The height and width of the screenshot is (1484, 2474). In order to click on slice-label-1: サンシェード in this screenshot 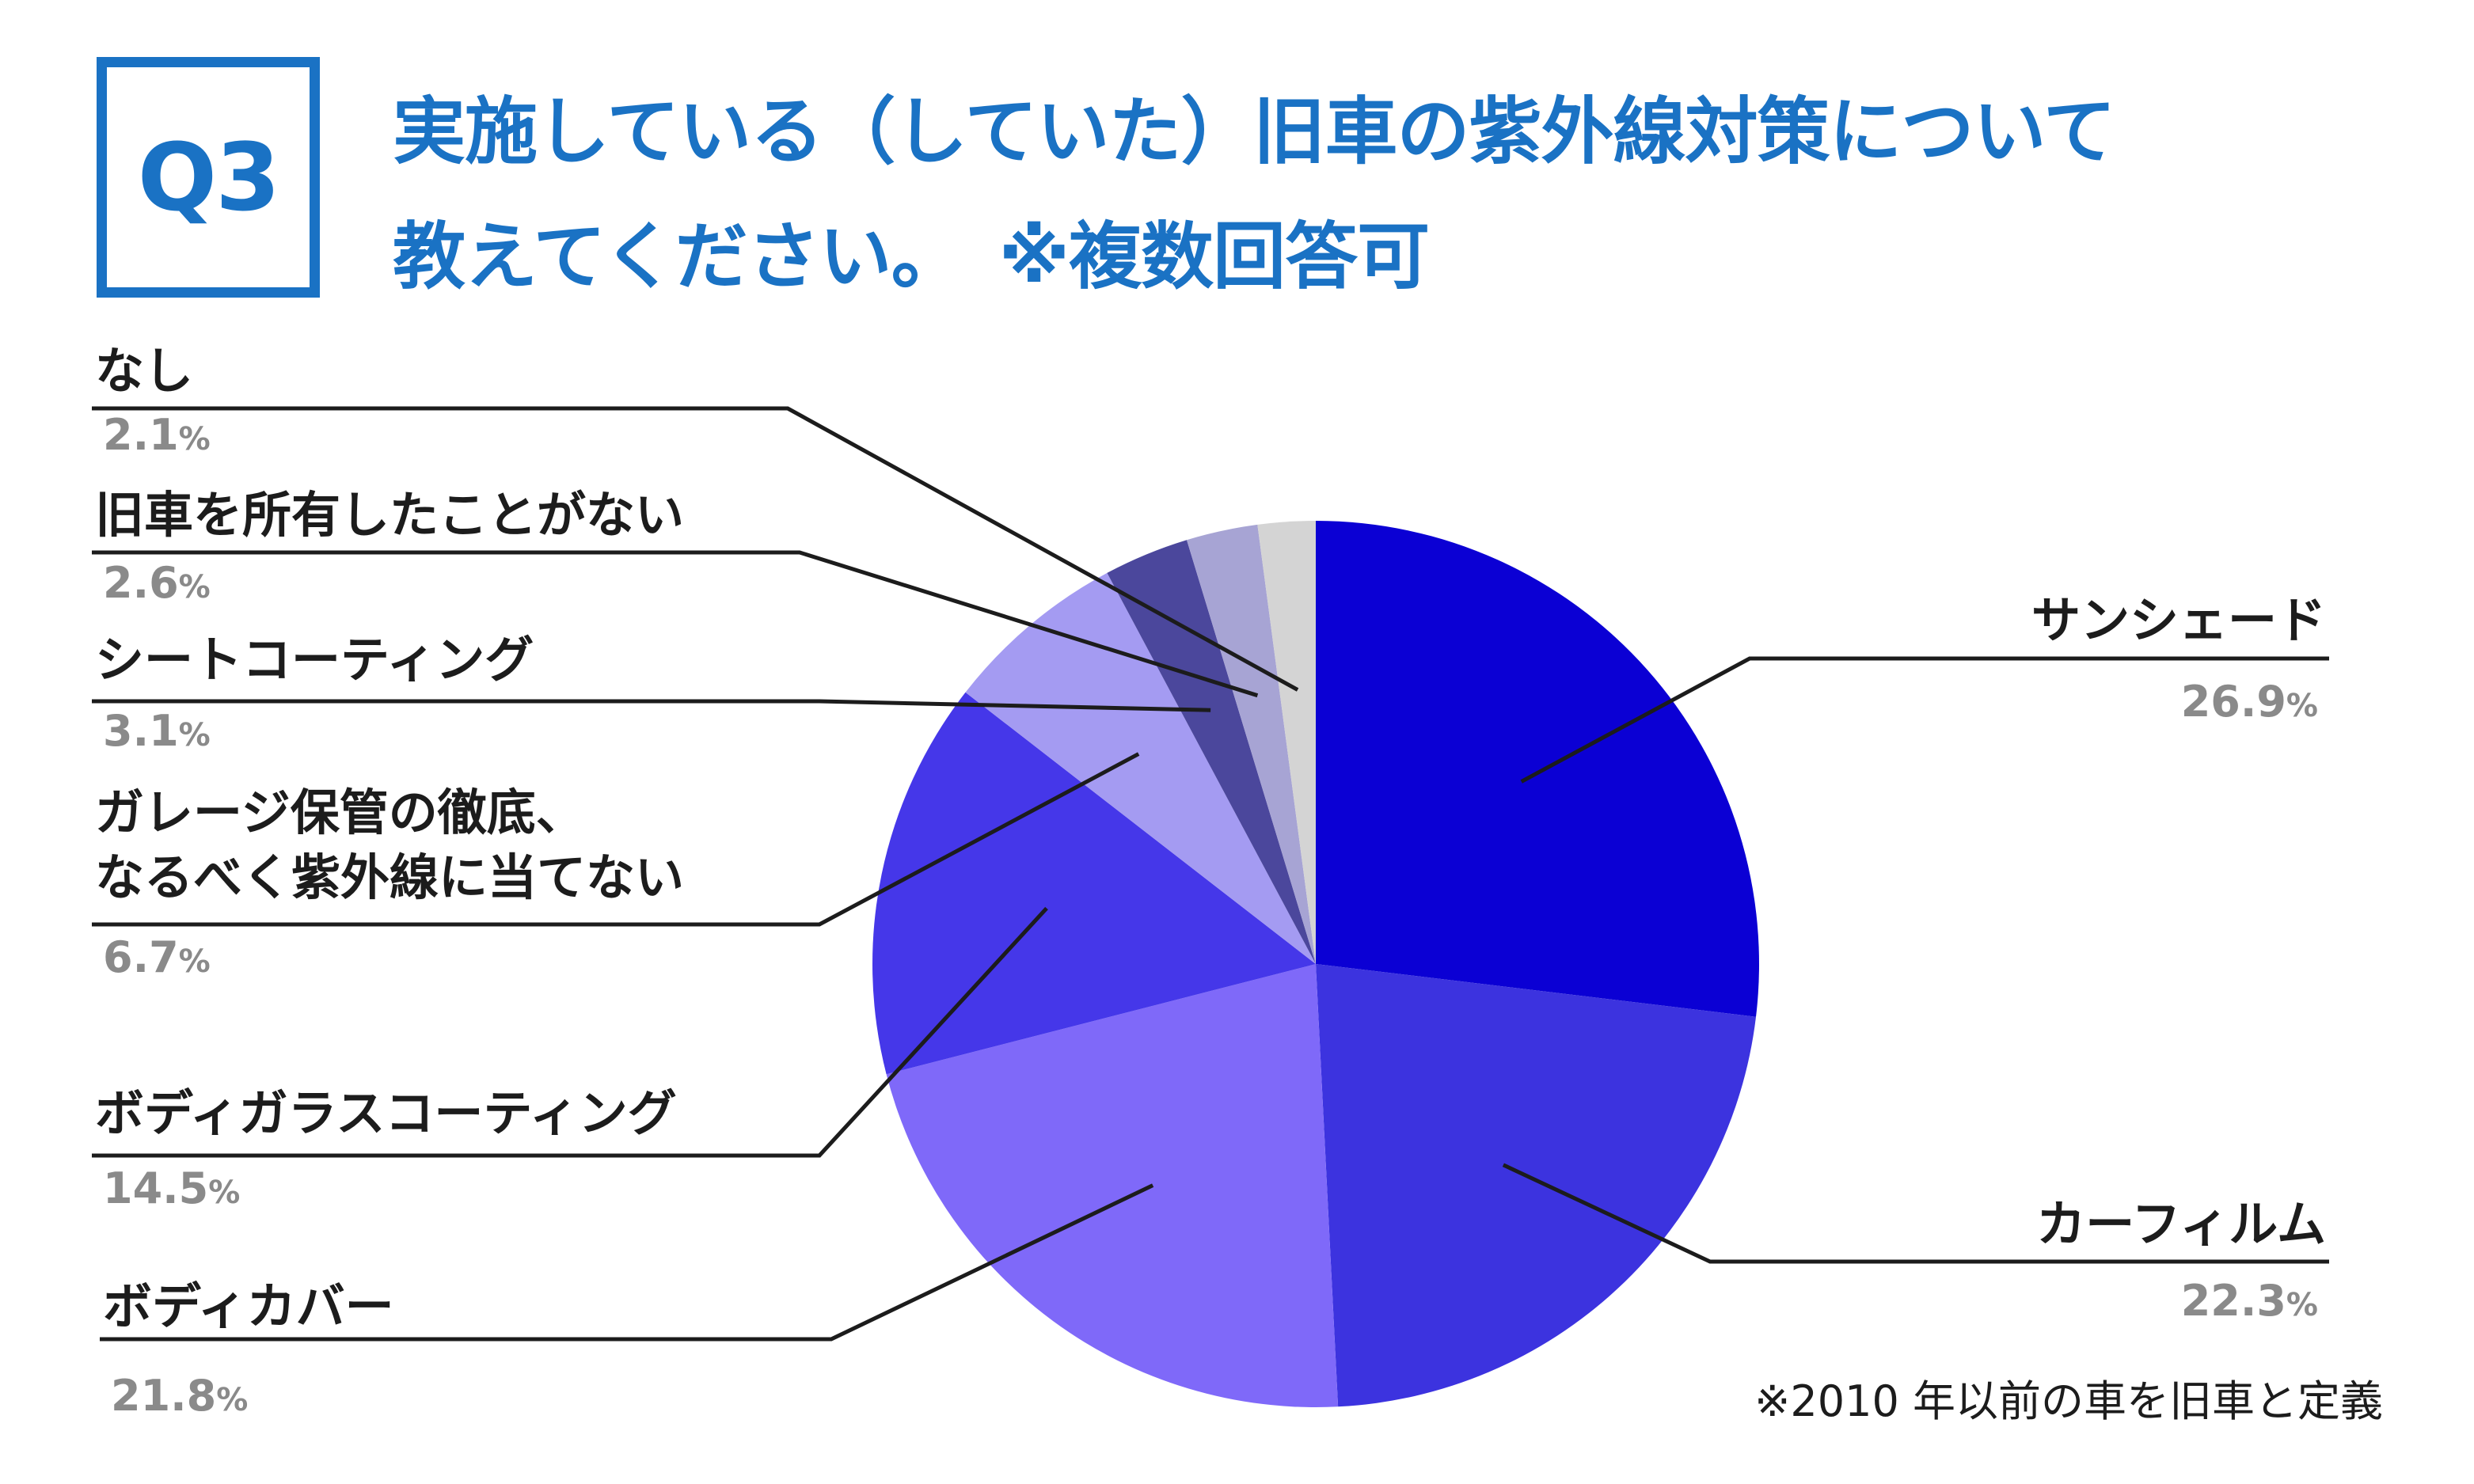, I will do `click(2178, 620)`.